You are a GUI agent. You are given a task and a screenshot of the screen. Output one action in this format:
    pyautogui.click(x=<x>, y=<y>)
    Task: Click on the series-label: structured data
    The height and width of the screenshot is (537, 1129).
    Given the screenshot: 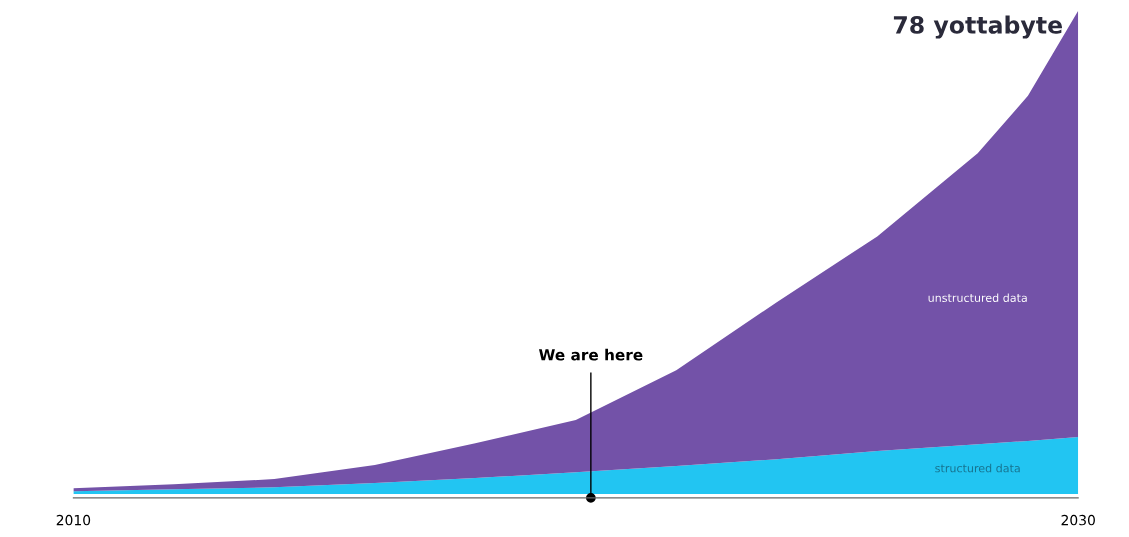 What is the action you would take?
    pyautogui.click(x=977, y=468)
    